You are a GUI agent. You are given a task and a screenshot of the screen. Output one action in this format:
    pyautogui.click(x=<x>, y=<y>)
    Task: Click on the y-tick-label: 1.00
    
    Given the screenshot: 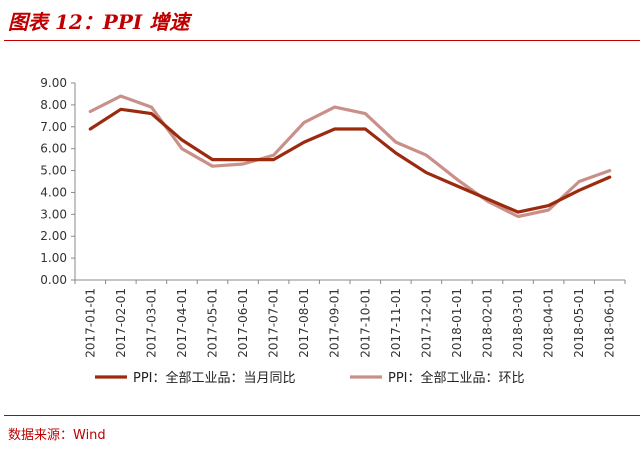 What is the action you would take?
    pyautogui.click(x=53, y=258)
    